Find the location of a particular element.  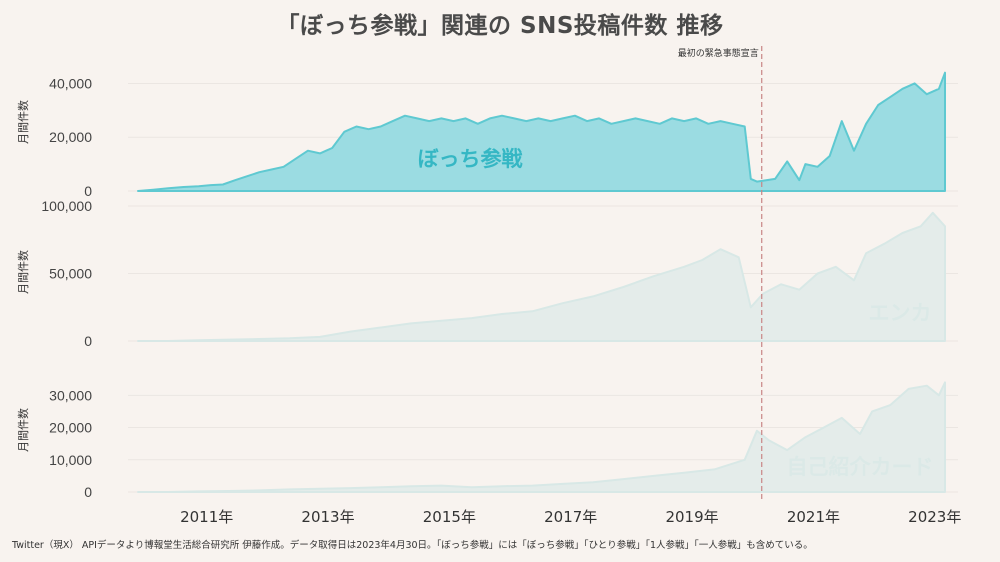

chart-title: 「ぼっち参戦」関連の SNS投稿件数 推移 is located at coordinates (500, 26).